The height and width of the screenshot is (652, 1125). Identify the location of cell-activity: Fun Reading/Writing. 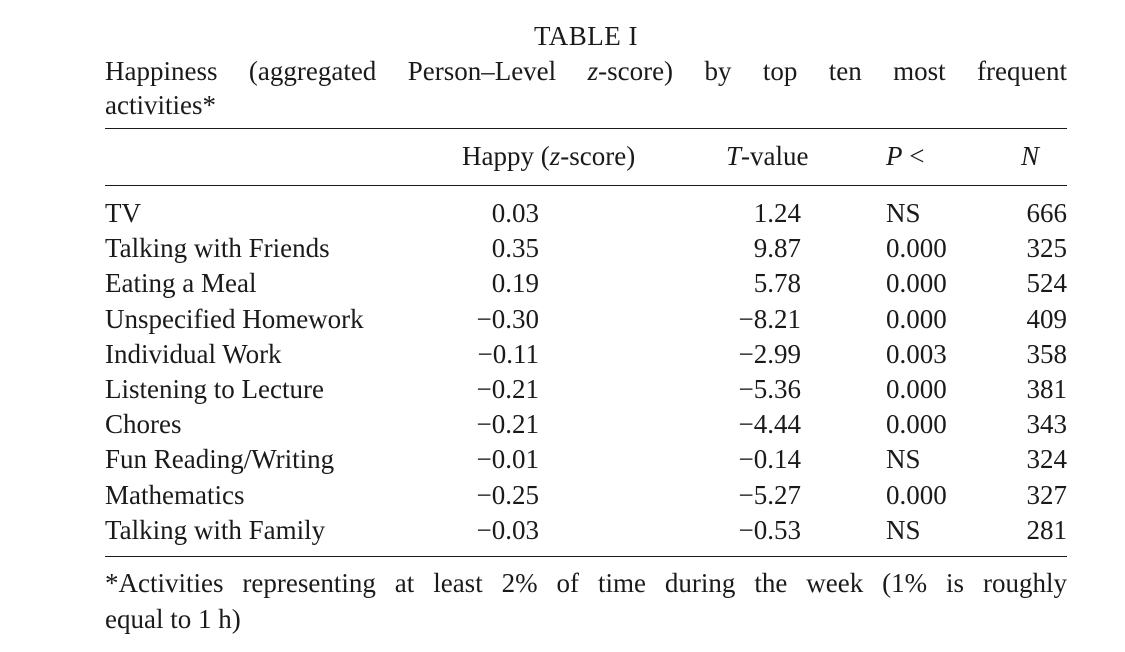
(220, 459).